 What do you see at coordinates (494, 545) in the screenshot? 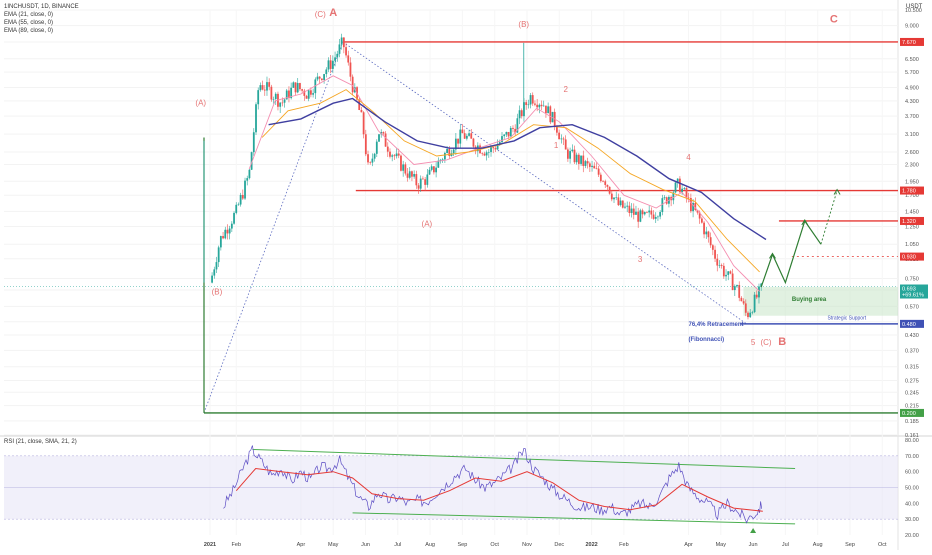
I see `time-tick-label: Oct` at bounding box center [494, 545].